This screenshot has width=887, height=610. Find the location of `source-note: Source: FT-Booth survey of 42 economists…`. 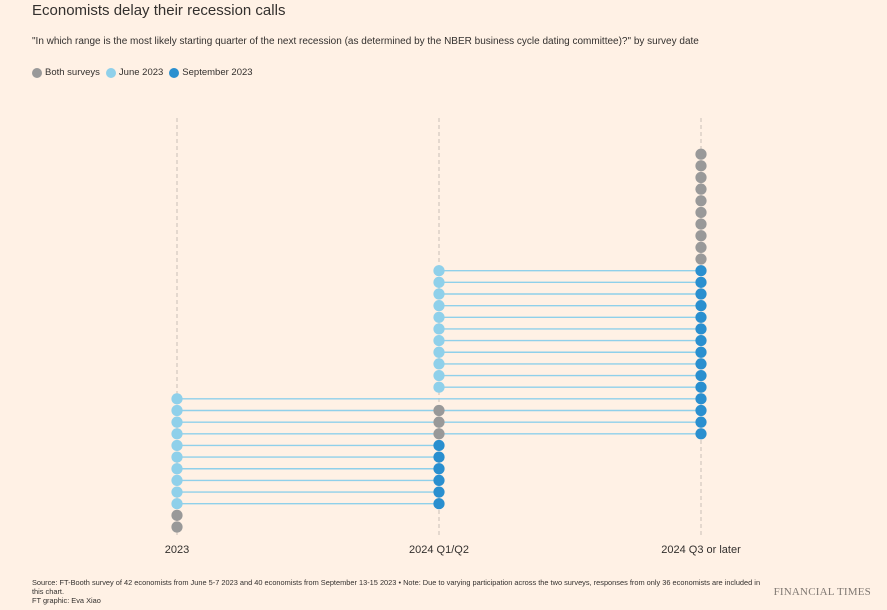

source-note: Source: FT-Booth survey of 42 economists… is located at coordinates (396, 587).